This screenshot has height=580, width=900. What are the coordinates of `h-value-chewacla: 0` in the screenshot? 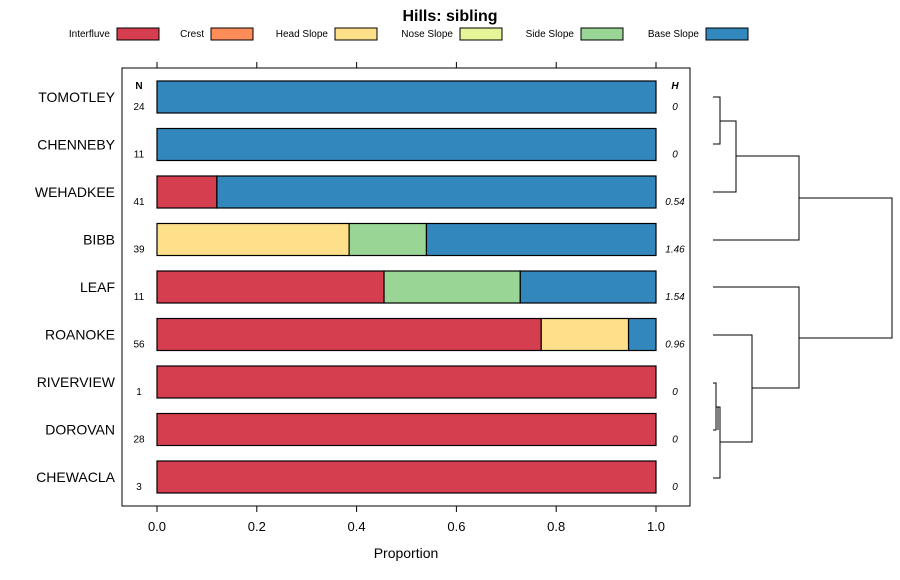 It's located at (675, 487).